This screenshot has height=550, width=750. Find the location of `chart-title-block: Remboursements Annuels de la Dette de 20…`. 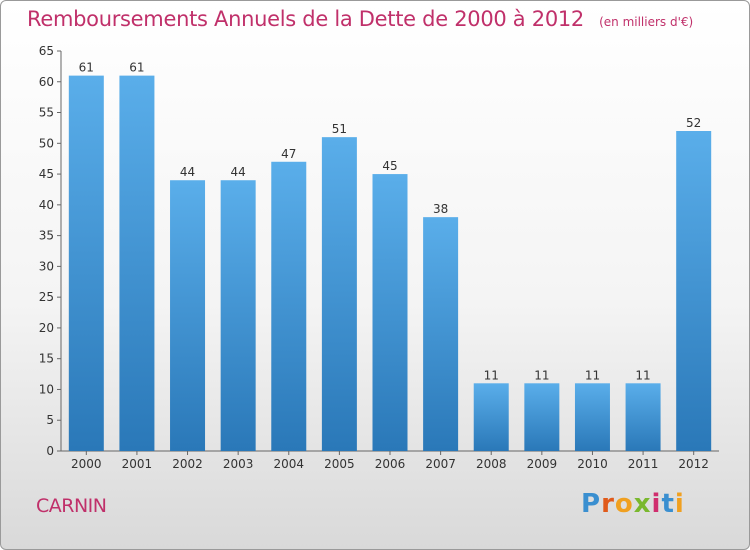

chart-title-block: Remboursements Annuels de la Dette de 20… is located at coordinates (360, 19).